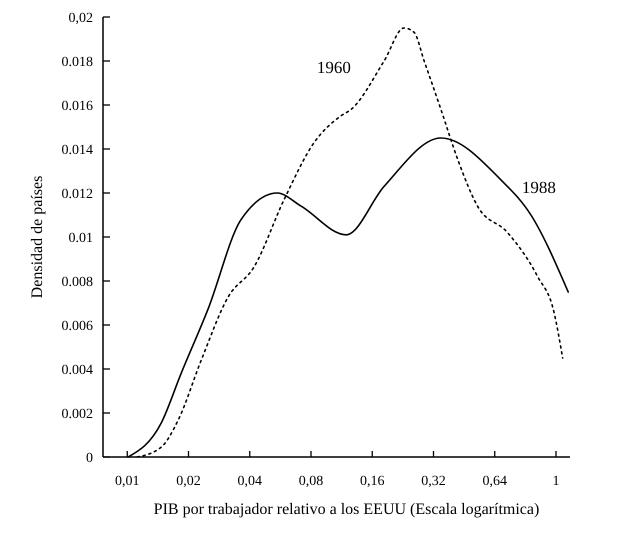 This screenshot has width=621, height=544. Describe the element at coordinates (89, 458) in the screenshot. I see `y-tick-label: 0` at that location.